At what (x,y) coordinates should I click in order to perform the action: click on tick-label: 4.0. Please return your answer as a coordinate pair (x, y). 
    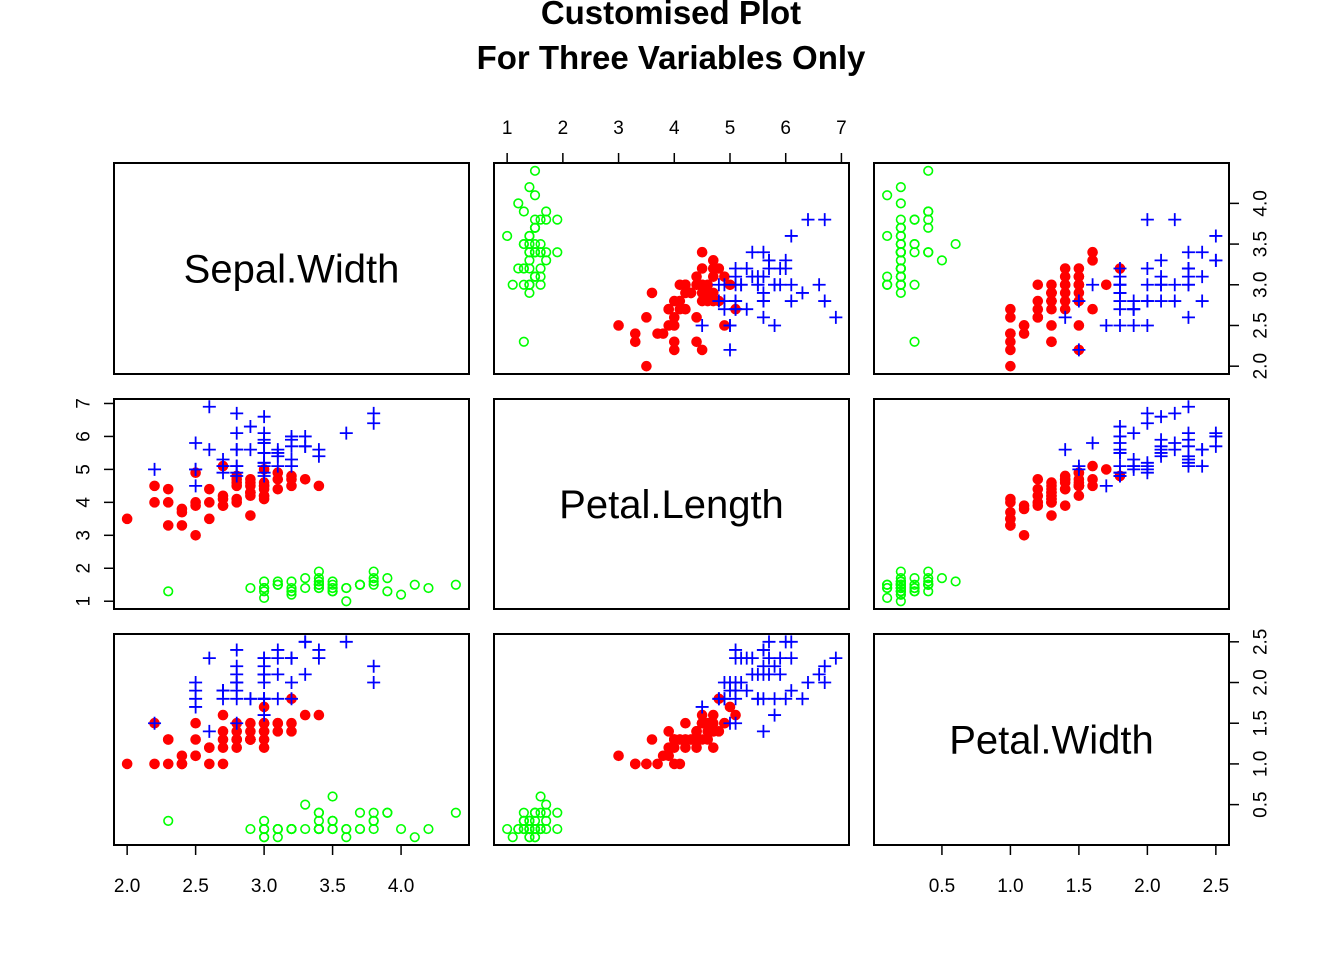
    Looking at the image, I should click on (401, 886).